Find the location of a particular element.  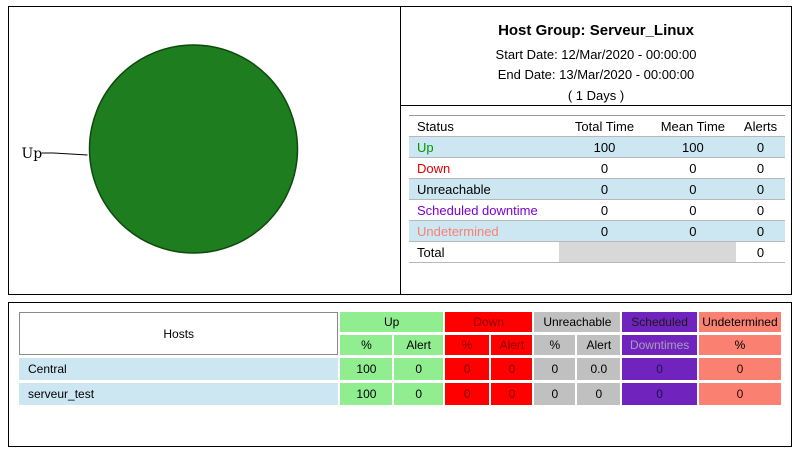

up-alerts: 0 is located at coordinates (760, 147).